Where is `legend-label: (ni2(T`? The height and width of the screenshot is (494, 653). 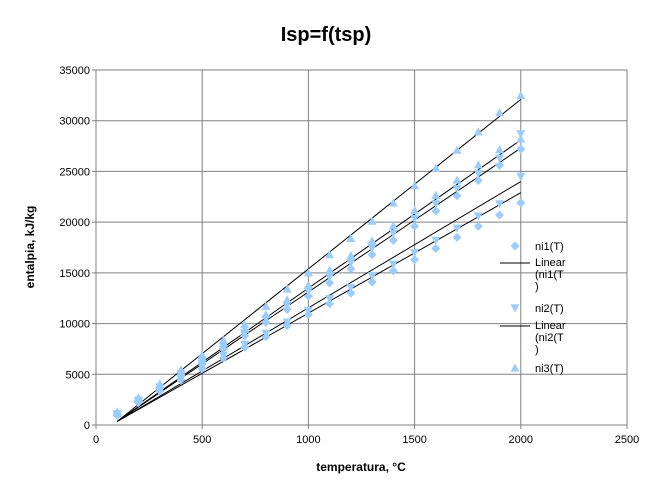 legend-label: (ni2(T is located at coordinates (549, 338).